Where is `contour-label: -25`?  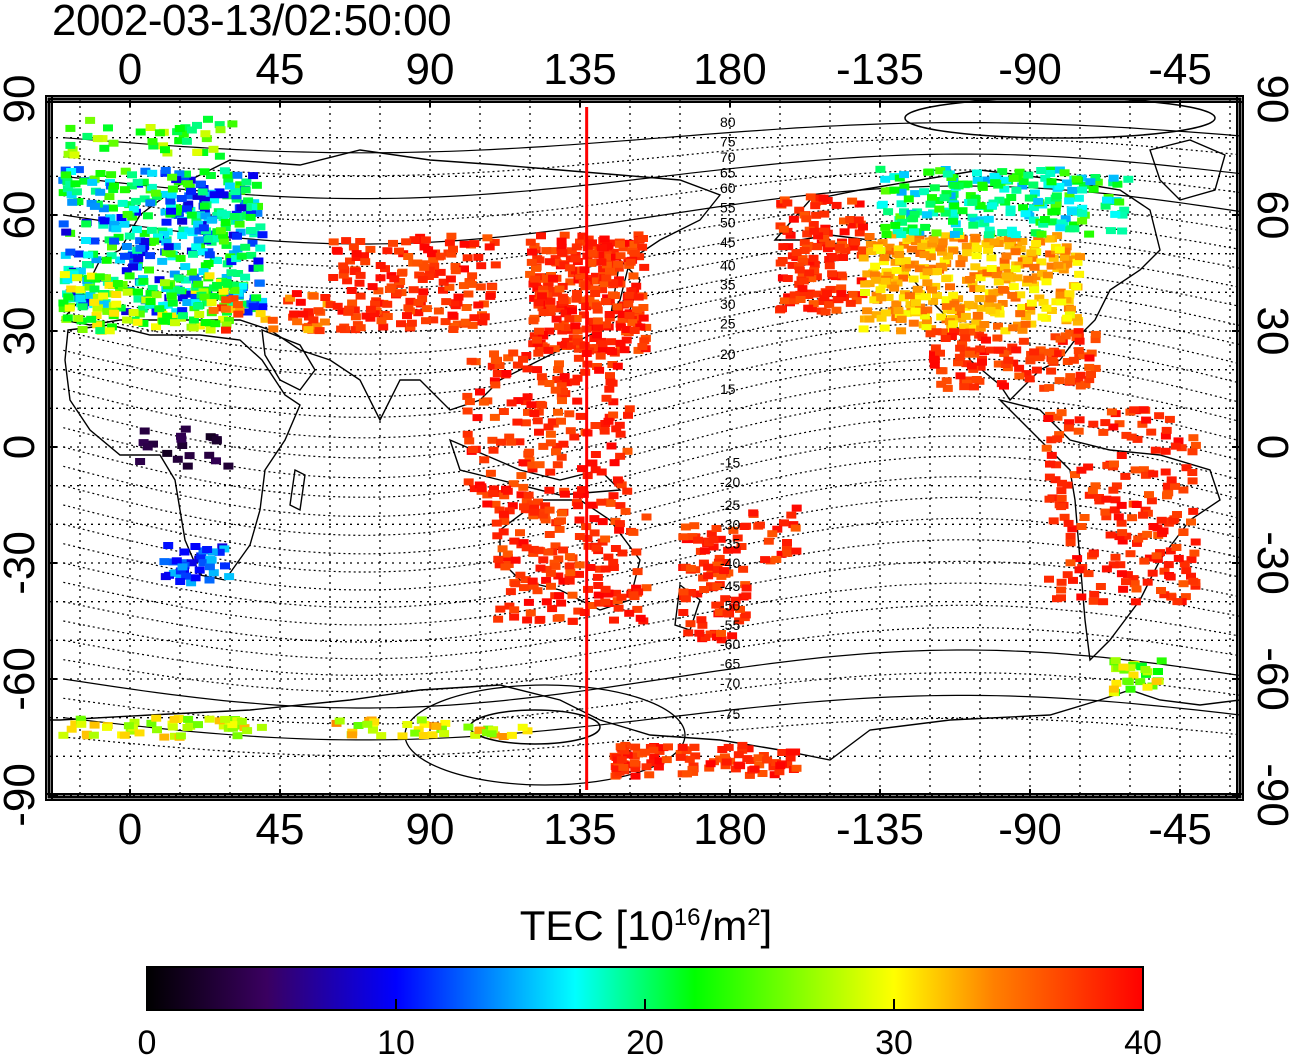
contour-label: -25 is located at coordinates (730, 505).